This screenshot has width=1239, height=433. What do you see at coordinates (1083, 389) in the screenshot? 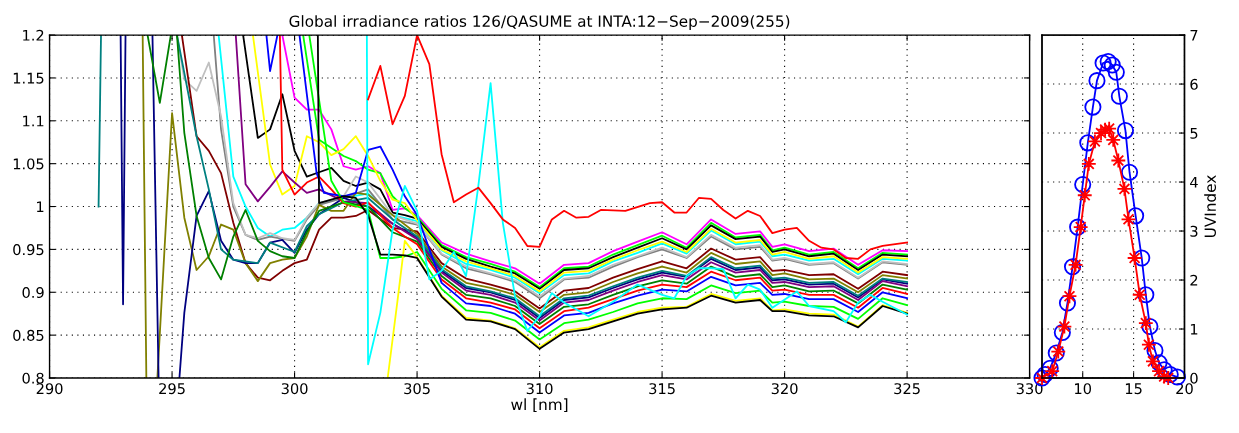
I see `x-tick-label: 10` at bounding box center [1083, 389].